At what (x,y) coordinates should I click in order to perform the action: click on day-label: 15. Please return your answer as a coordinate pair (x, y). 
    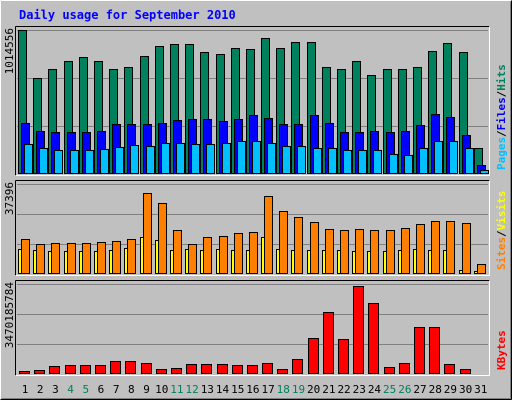
    Looking at the image, I should click on (237, 389).